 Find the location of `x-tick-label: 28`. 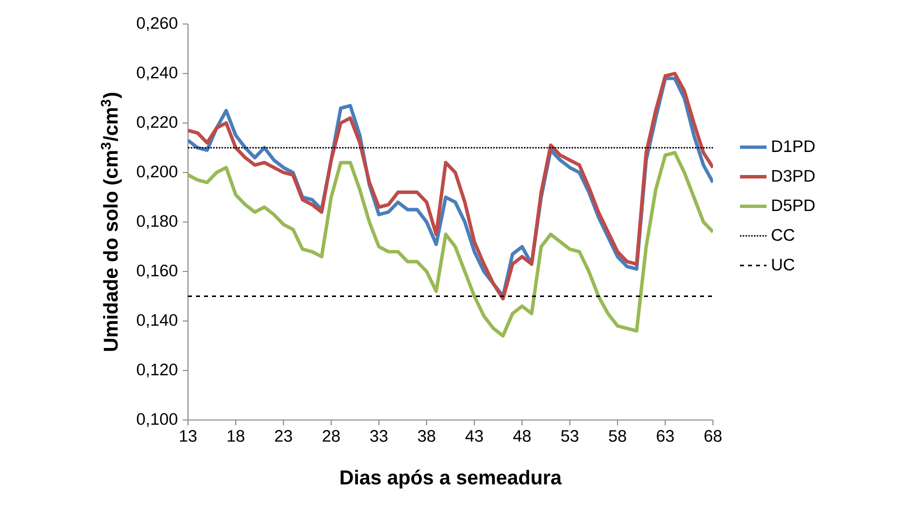

x-tick-label: 28 is located at coordinates (331, 436).